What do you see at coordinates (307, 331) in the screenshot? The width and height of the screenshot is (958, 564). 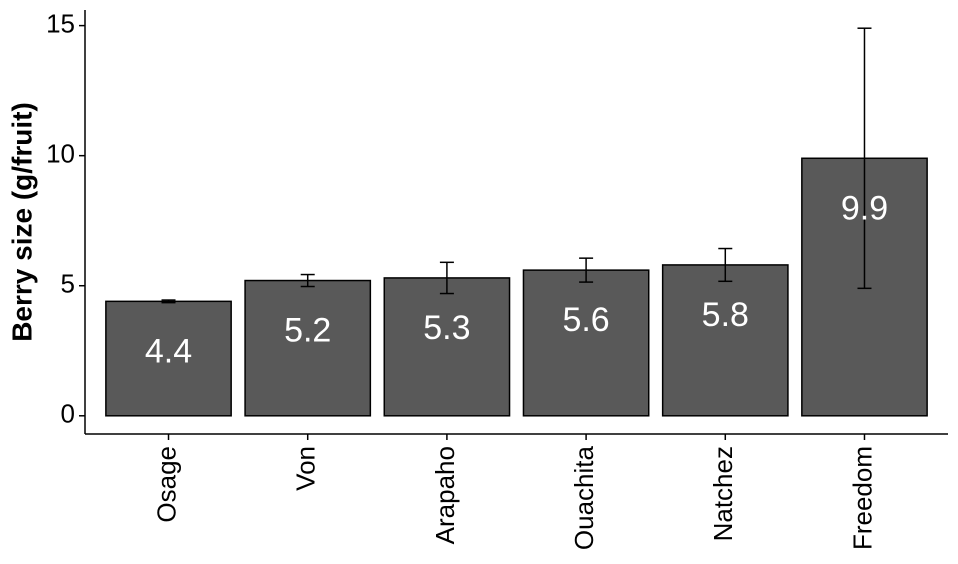 I see `value-label: 5.2` at bounding box center [307, 331].